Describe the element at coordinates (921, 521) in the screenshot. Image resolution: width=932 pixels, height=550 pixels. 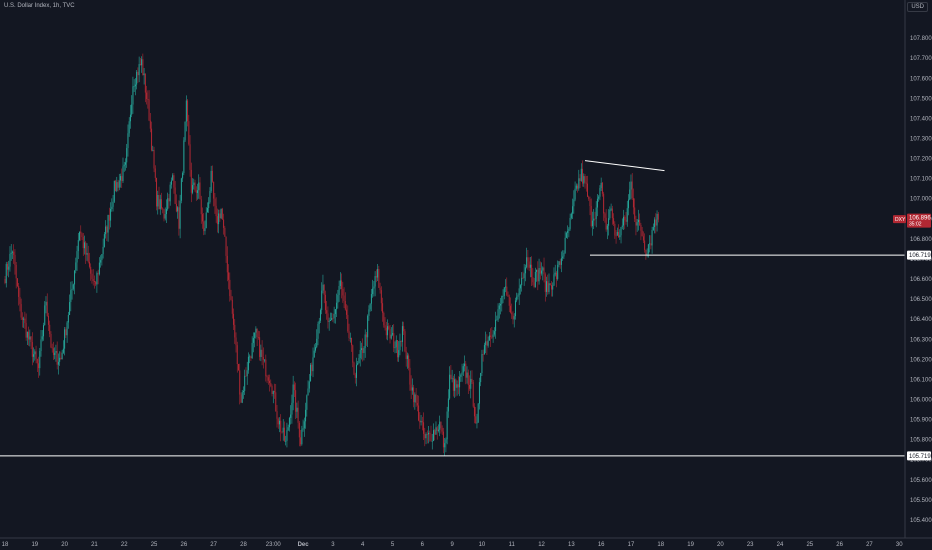
I see `price-tick-label: 105.400` at that location.